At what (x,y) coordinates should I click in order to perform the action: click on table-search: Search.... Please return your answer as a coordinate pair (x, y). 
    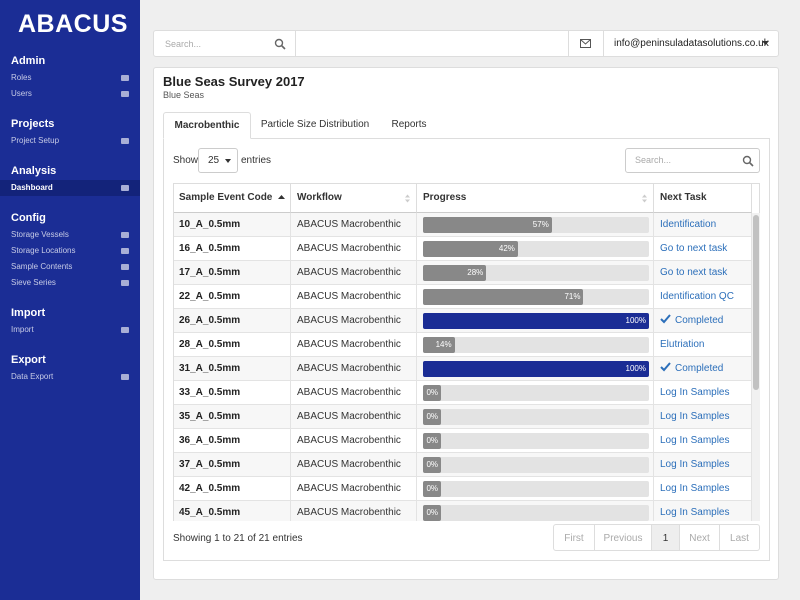
    Looking at the image, I should click on (692, 160).